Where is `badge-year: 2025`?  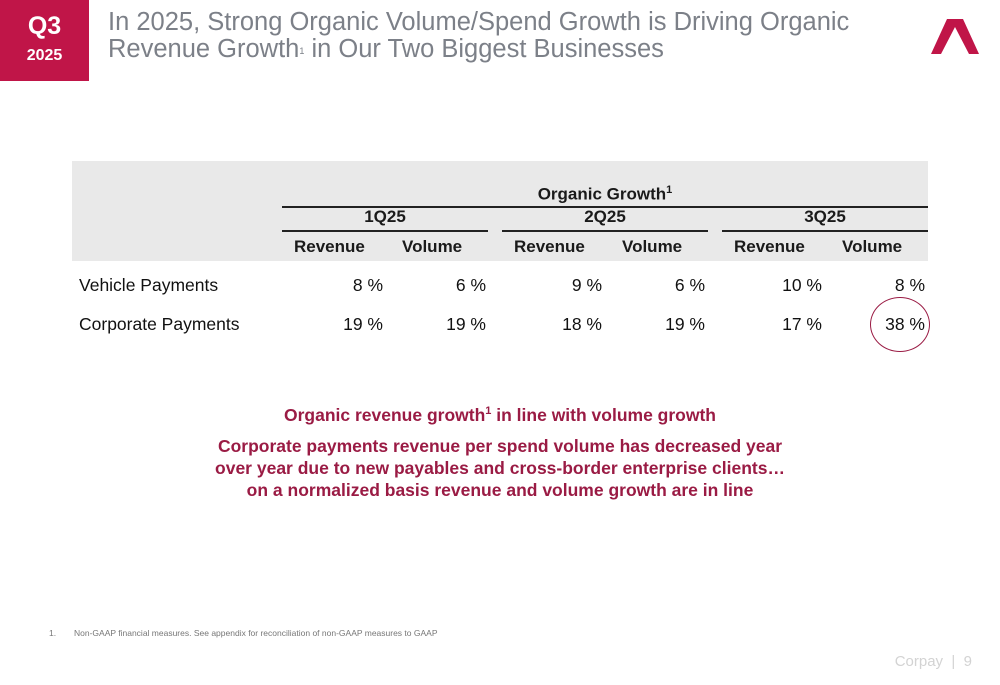 badge-year: 2025 is located at coordinates (44, 55).